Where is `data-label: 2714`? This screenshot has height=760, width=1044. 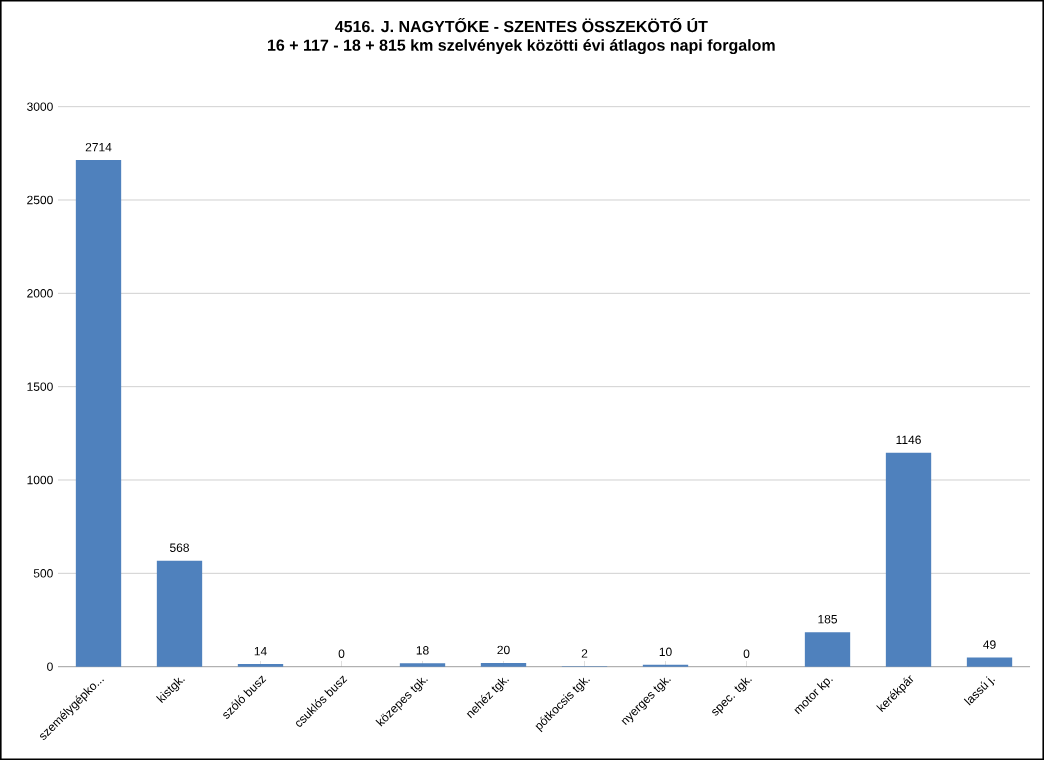 data-label: 2714 is located at coordinates (98, 147).